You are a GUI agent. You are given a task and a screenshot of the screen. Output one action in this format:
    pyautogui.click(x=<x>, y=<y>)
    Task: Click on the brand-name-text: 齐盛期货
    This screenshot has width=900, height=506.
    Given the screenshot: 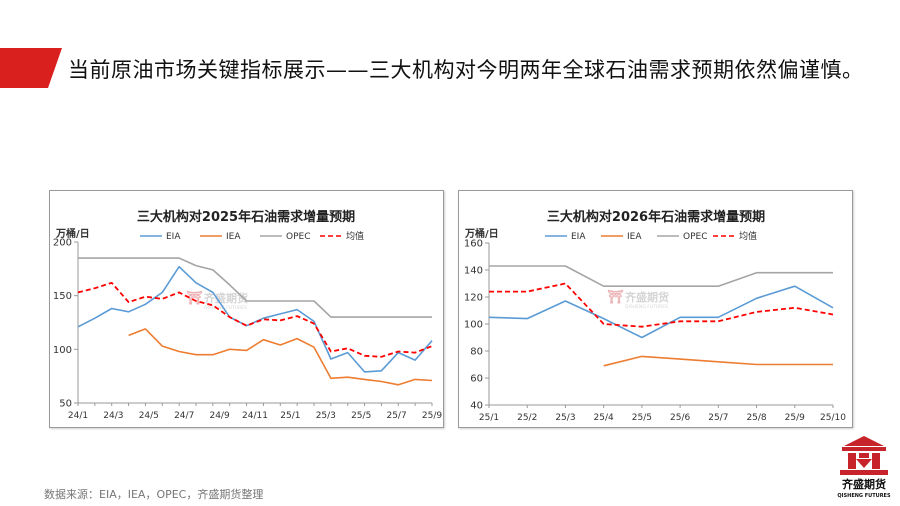 What is the action you would take?
    pyautogui.click(x=864, y=484)
    